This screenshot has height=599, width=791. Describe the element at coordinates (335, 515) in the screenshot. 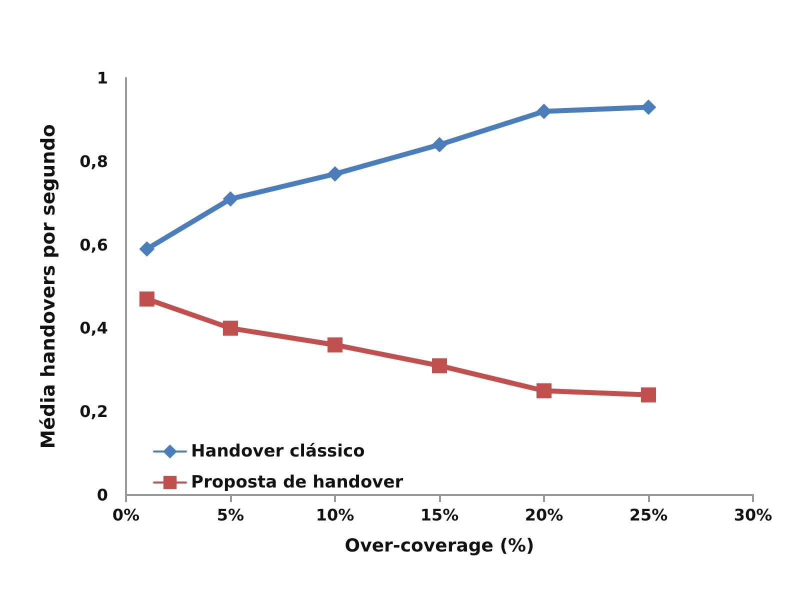

I see `x-tick-label: 10%` at that location.